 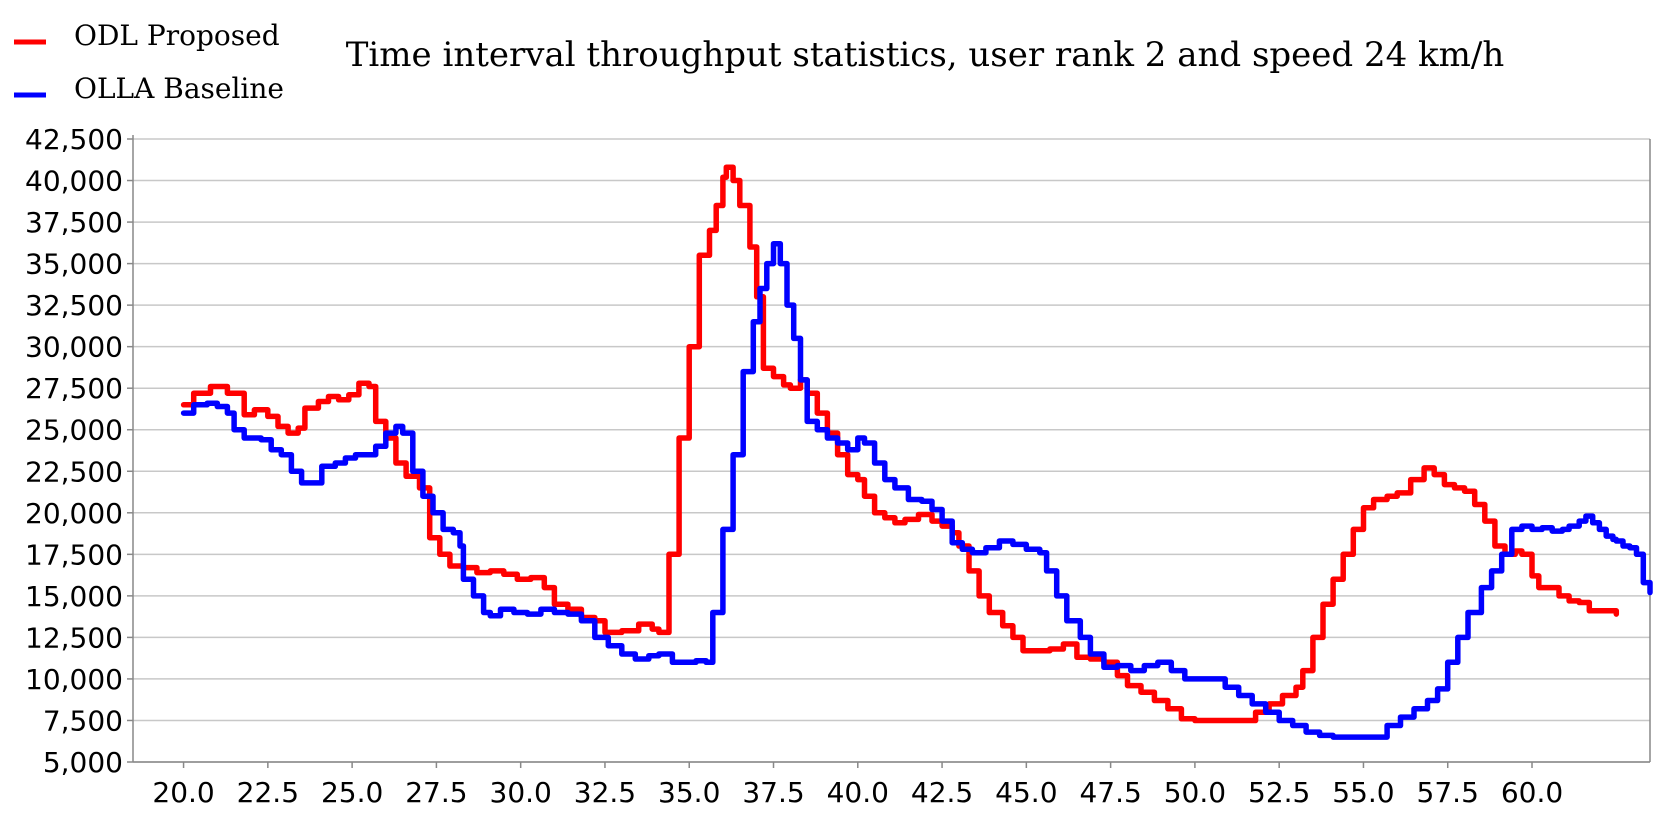 What do you see at coordinates (521, 792) in the screenshot?
I see `x-tick-label: 30.0` at bounding box center [521, 792].